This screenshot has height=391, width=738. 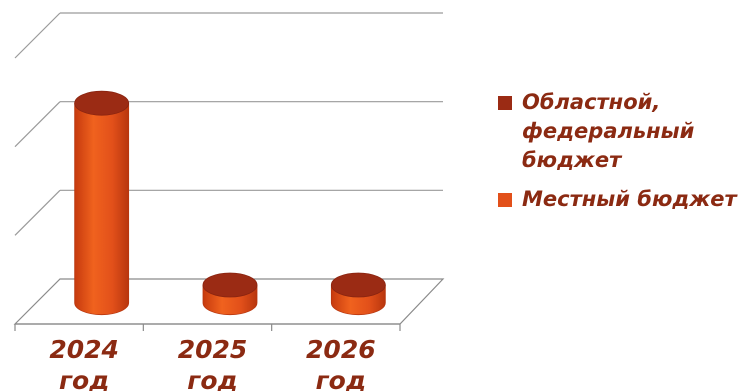 What do you see at coordinates (505, 103) in the screenshot?
I see `legend-swatch-regional-federal` at bounding box center [505, 103].